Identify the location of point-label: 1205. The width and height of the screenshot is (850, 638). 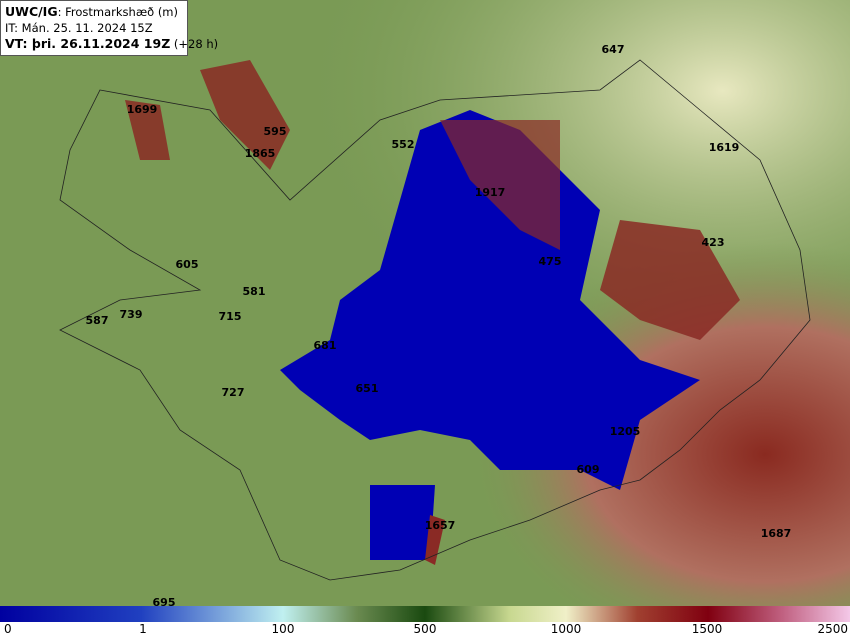
(625, 431).